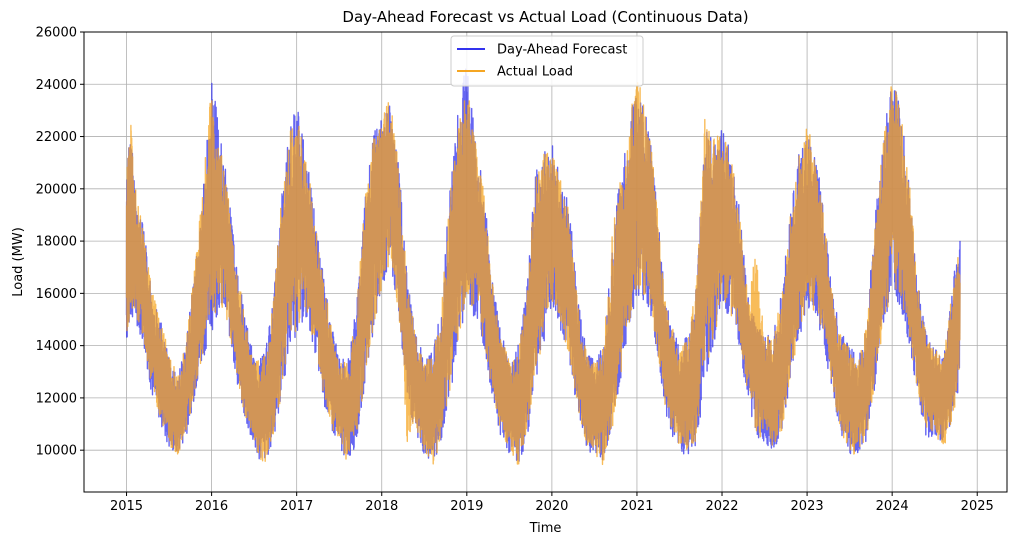 The width and height of the screenshot is (1023, 545). What do you see at coordinates (126, 506) in the screenshot?
I see `x-tick-label: 2015` at bounding box center [126, 506].